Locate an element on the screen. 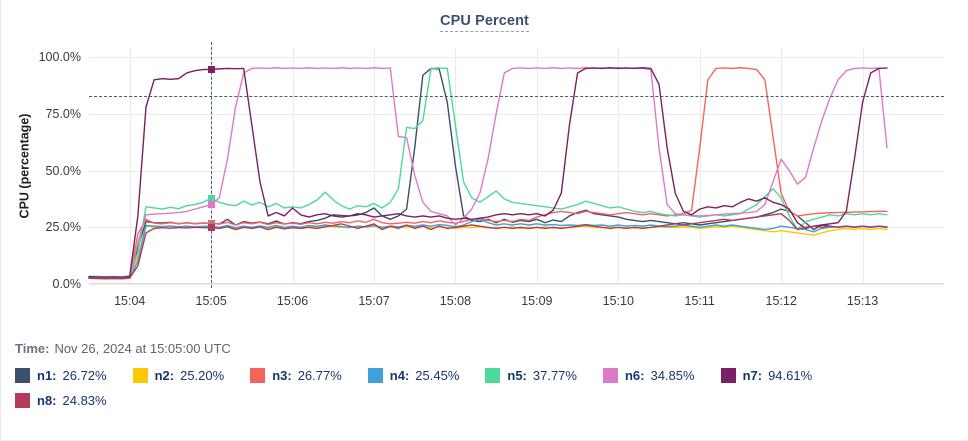  y-tick-label: 0.0% is located at coordinates (67, 284).